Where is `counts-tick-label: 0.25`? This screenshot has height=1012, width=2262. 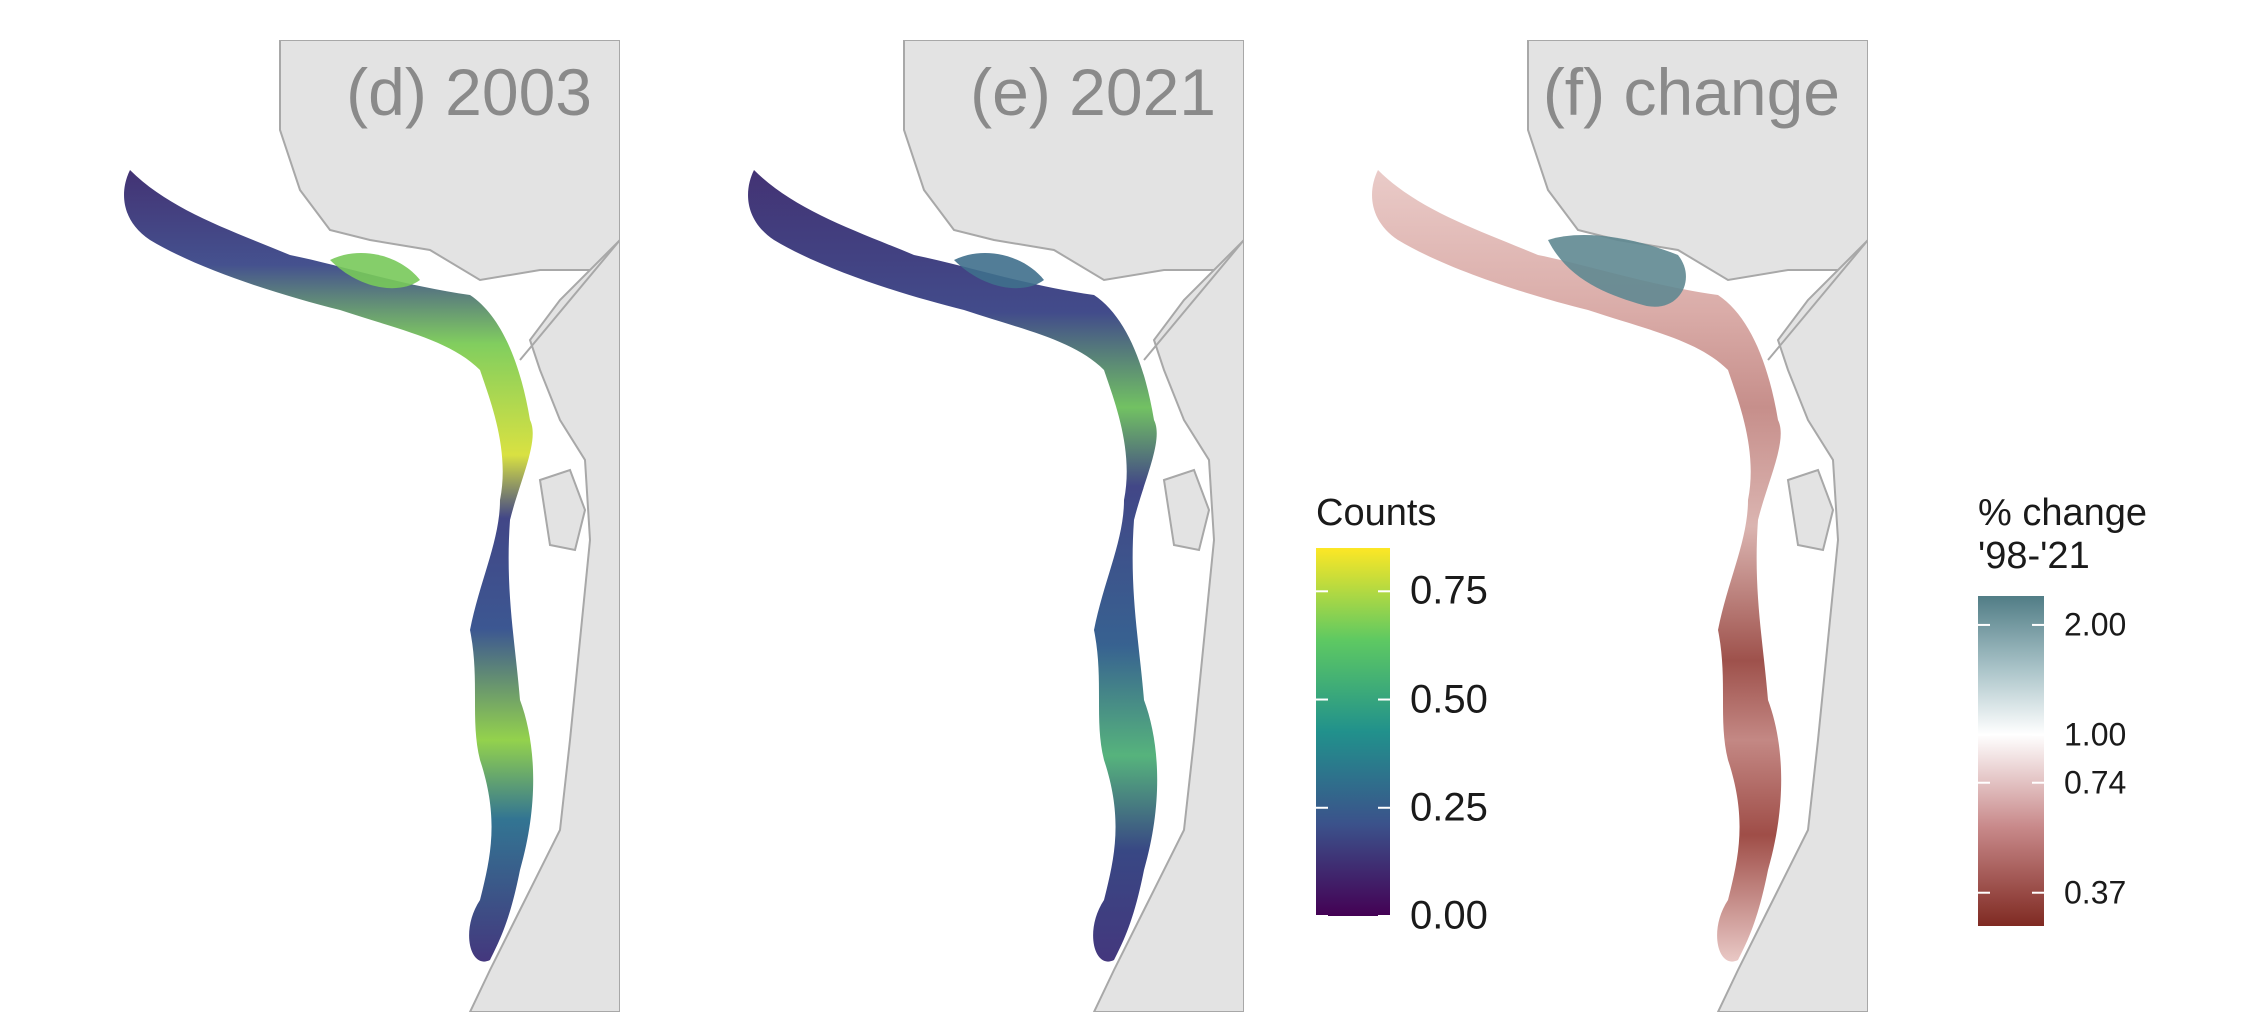
counts-tick-label: 0.25 is located at coordinates (1449, 807).